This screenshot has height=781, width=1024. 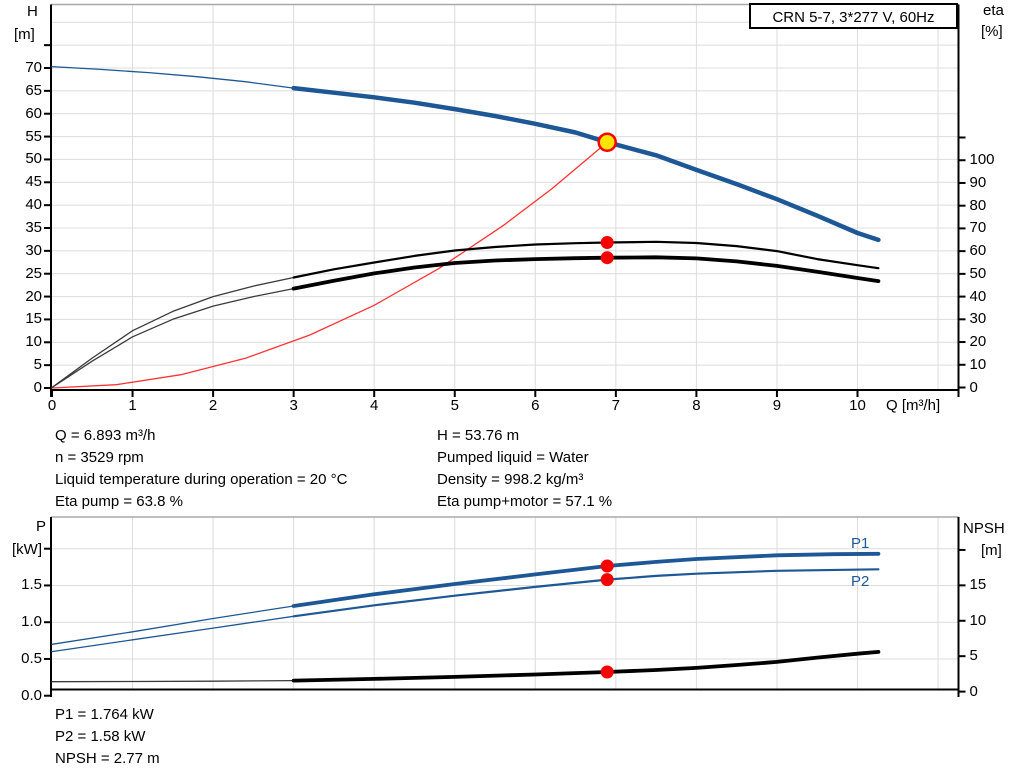 What do you see at coordinates (586, 666) in the screenshot?
I see `npsh-curve` at bounding box center [586, 666].